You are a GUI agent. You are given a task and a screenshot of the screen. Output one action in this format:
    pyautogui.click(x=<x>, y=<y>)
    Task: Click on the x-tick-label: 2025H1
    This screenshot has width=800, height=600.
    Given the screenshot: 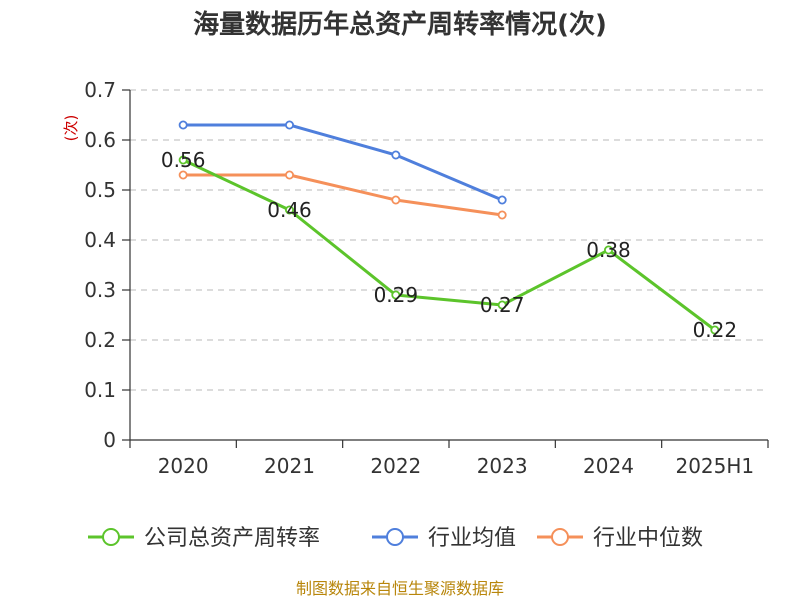 What is the action you would take?
    pyautogui.click(x=714, y=466)
    